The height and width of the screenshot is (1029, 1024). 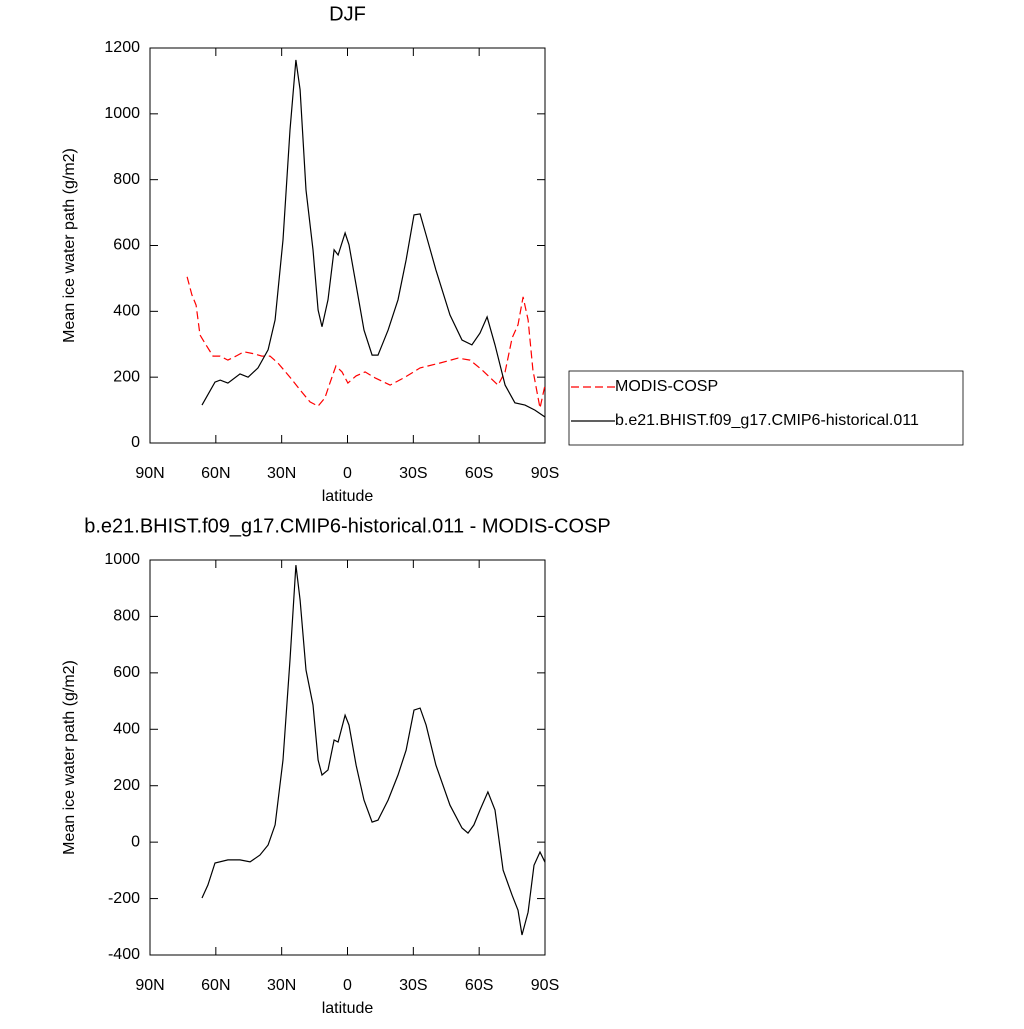 I want to click on y-tick-label: -400, so click(x=124, y=954).